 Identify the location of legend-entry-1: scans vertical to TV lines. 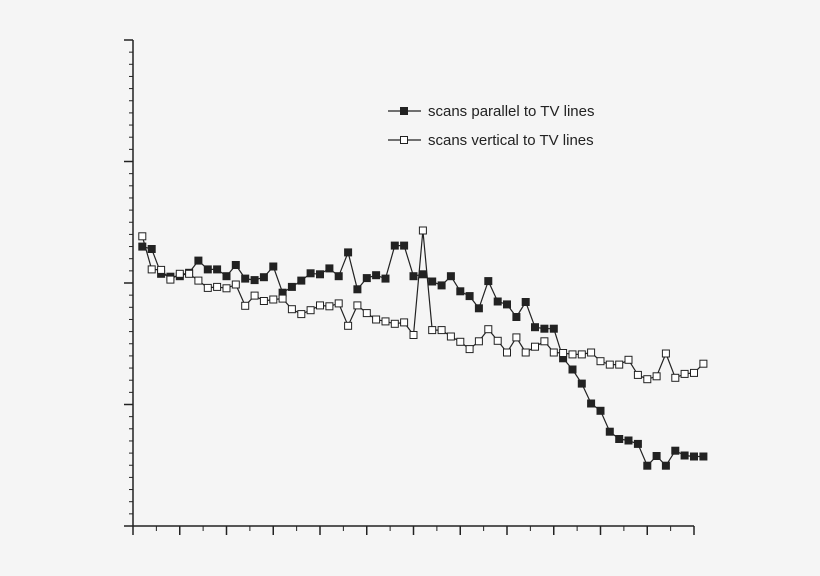
(491, 140).